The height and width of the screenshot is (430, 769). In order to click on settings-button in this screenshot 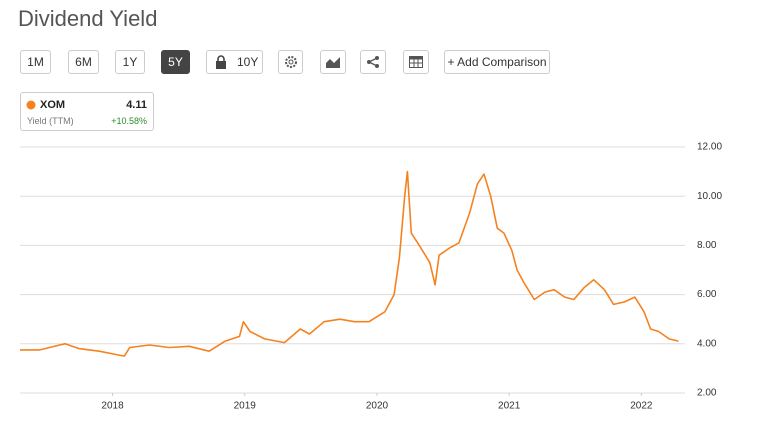, I will do `click(290, 62)`.